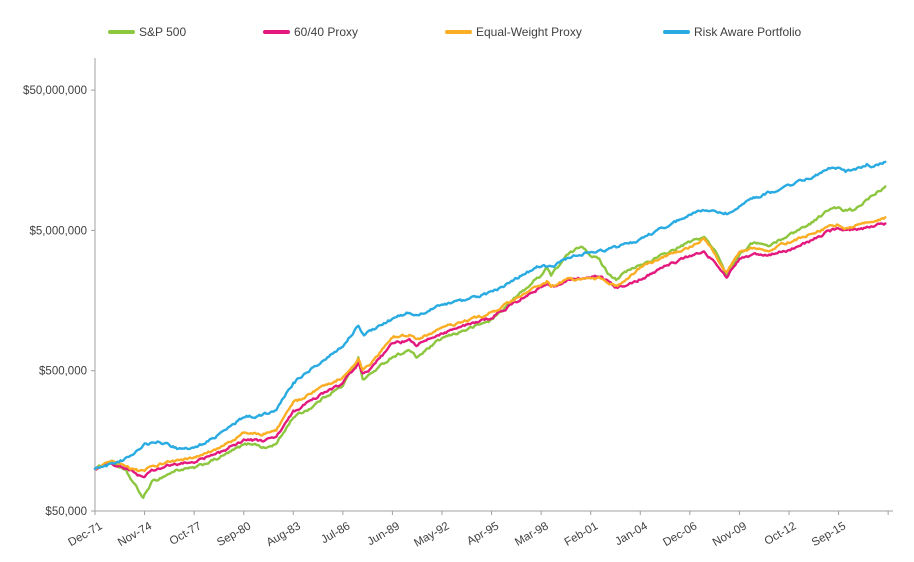 The image size is (914, 562). What do you see at coordinates (676, 32) in the screenshot?
I see `risk-aware-line-swatch` at bounding box center [676, 32].